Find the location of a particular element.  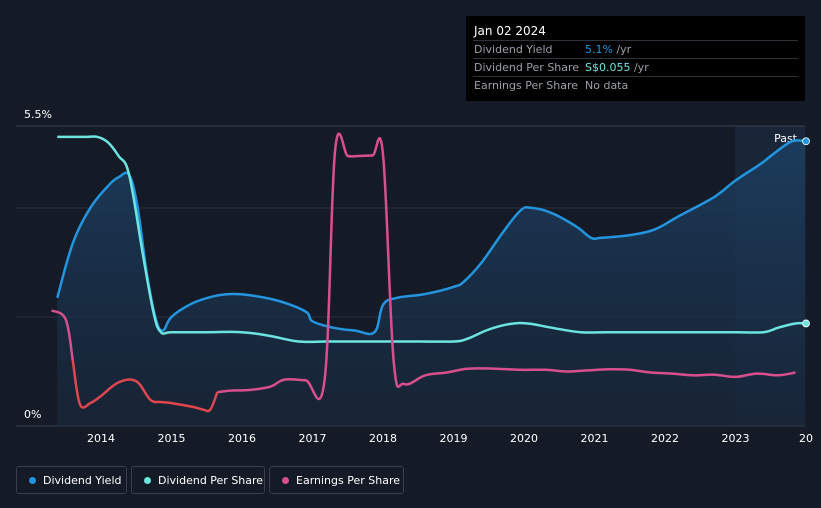

x-tick-label: 2017 is located at coordinates (313, 438).